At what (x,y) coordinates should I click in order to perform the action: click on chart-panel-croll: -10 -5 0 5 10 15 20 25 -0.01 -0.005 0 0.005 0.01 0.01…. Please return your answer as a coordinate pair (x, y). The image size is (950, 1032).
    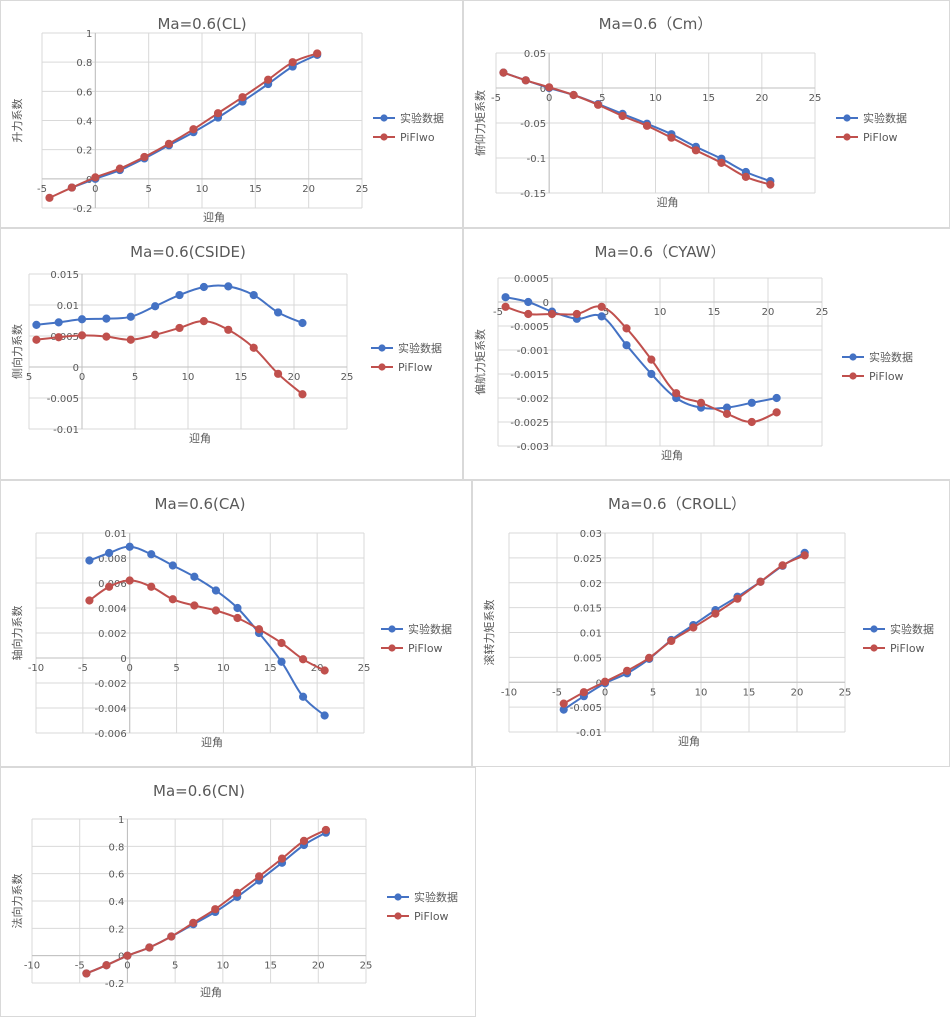
    Looking at the image, I should click on (711, 623).